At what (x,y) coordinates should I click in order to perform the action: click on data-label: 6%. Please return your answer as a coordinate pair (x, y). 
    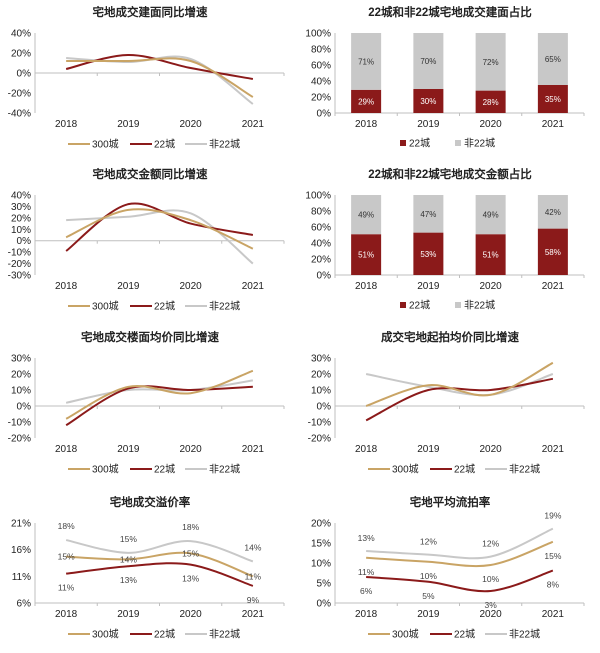
    Looking at the image, I should click on (366, 591).